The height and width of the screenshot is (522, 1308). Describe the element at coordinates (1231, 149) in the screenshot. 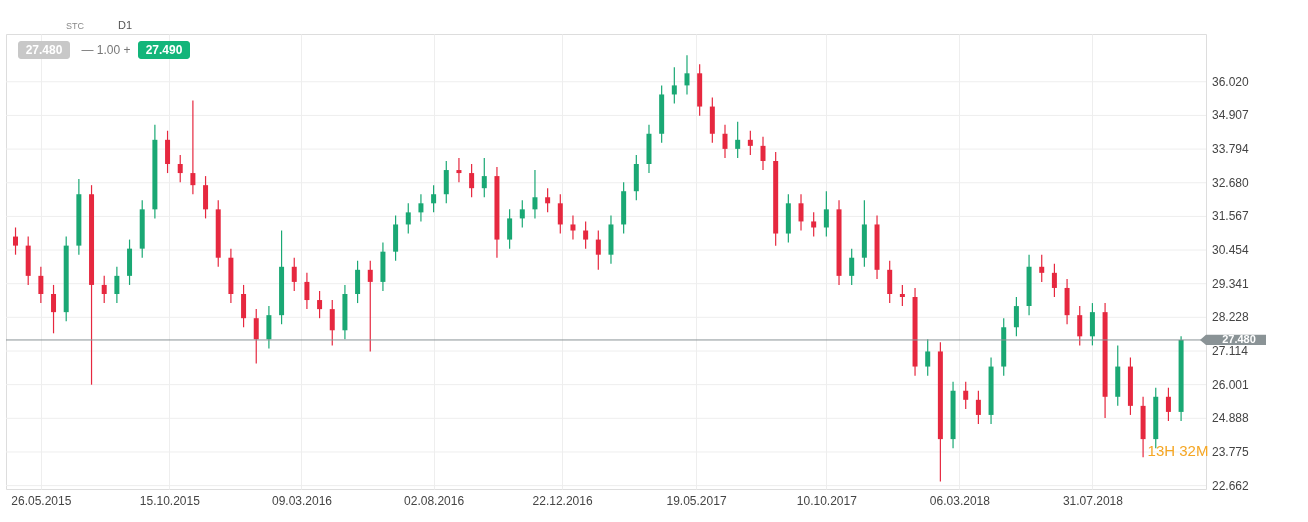

I see `y-tick-label: 33.794` at that location.